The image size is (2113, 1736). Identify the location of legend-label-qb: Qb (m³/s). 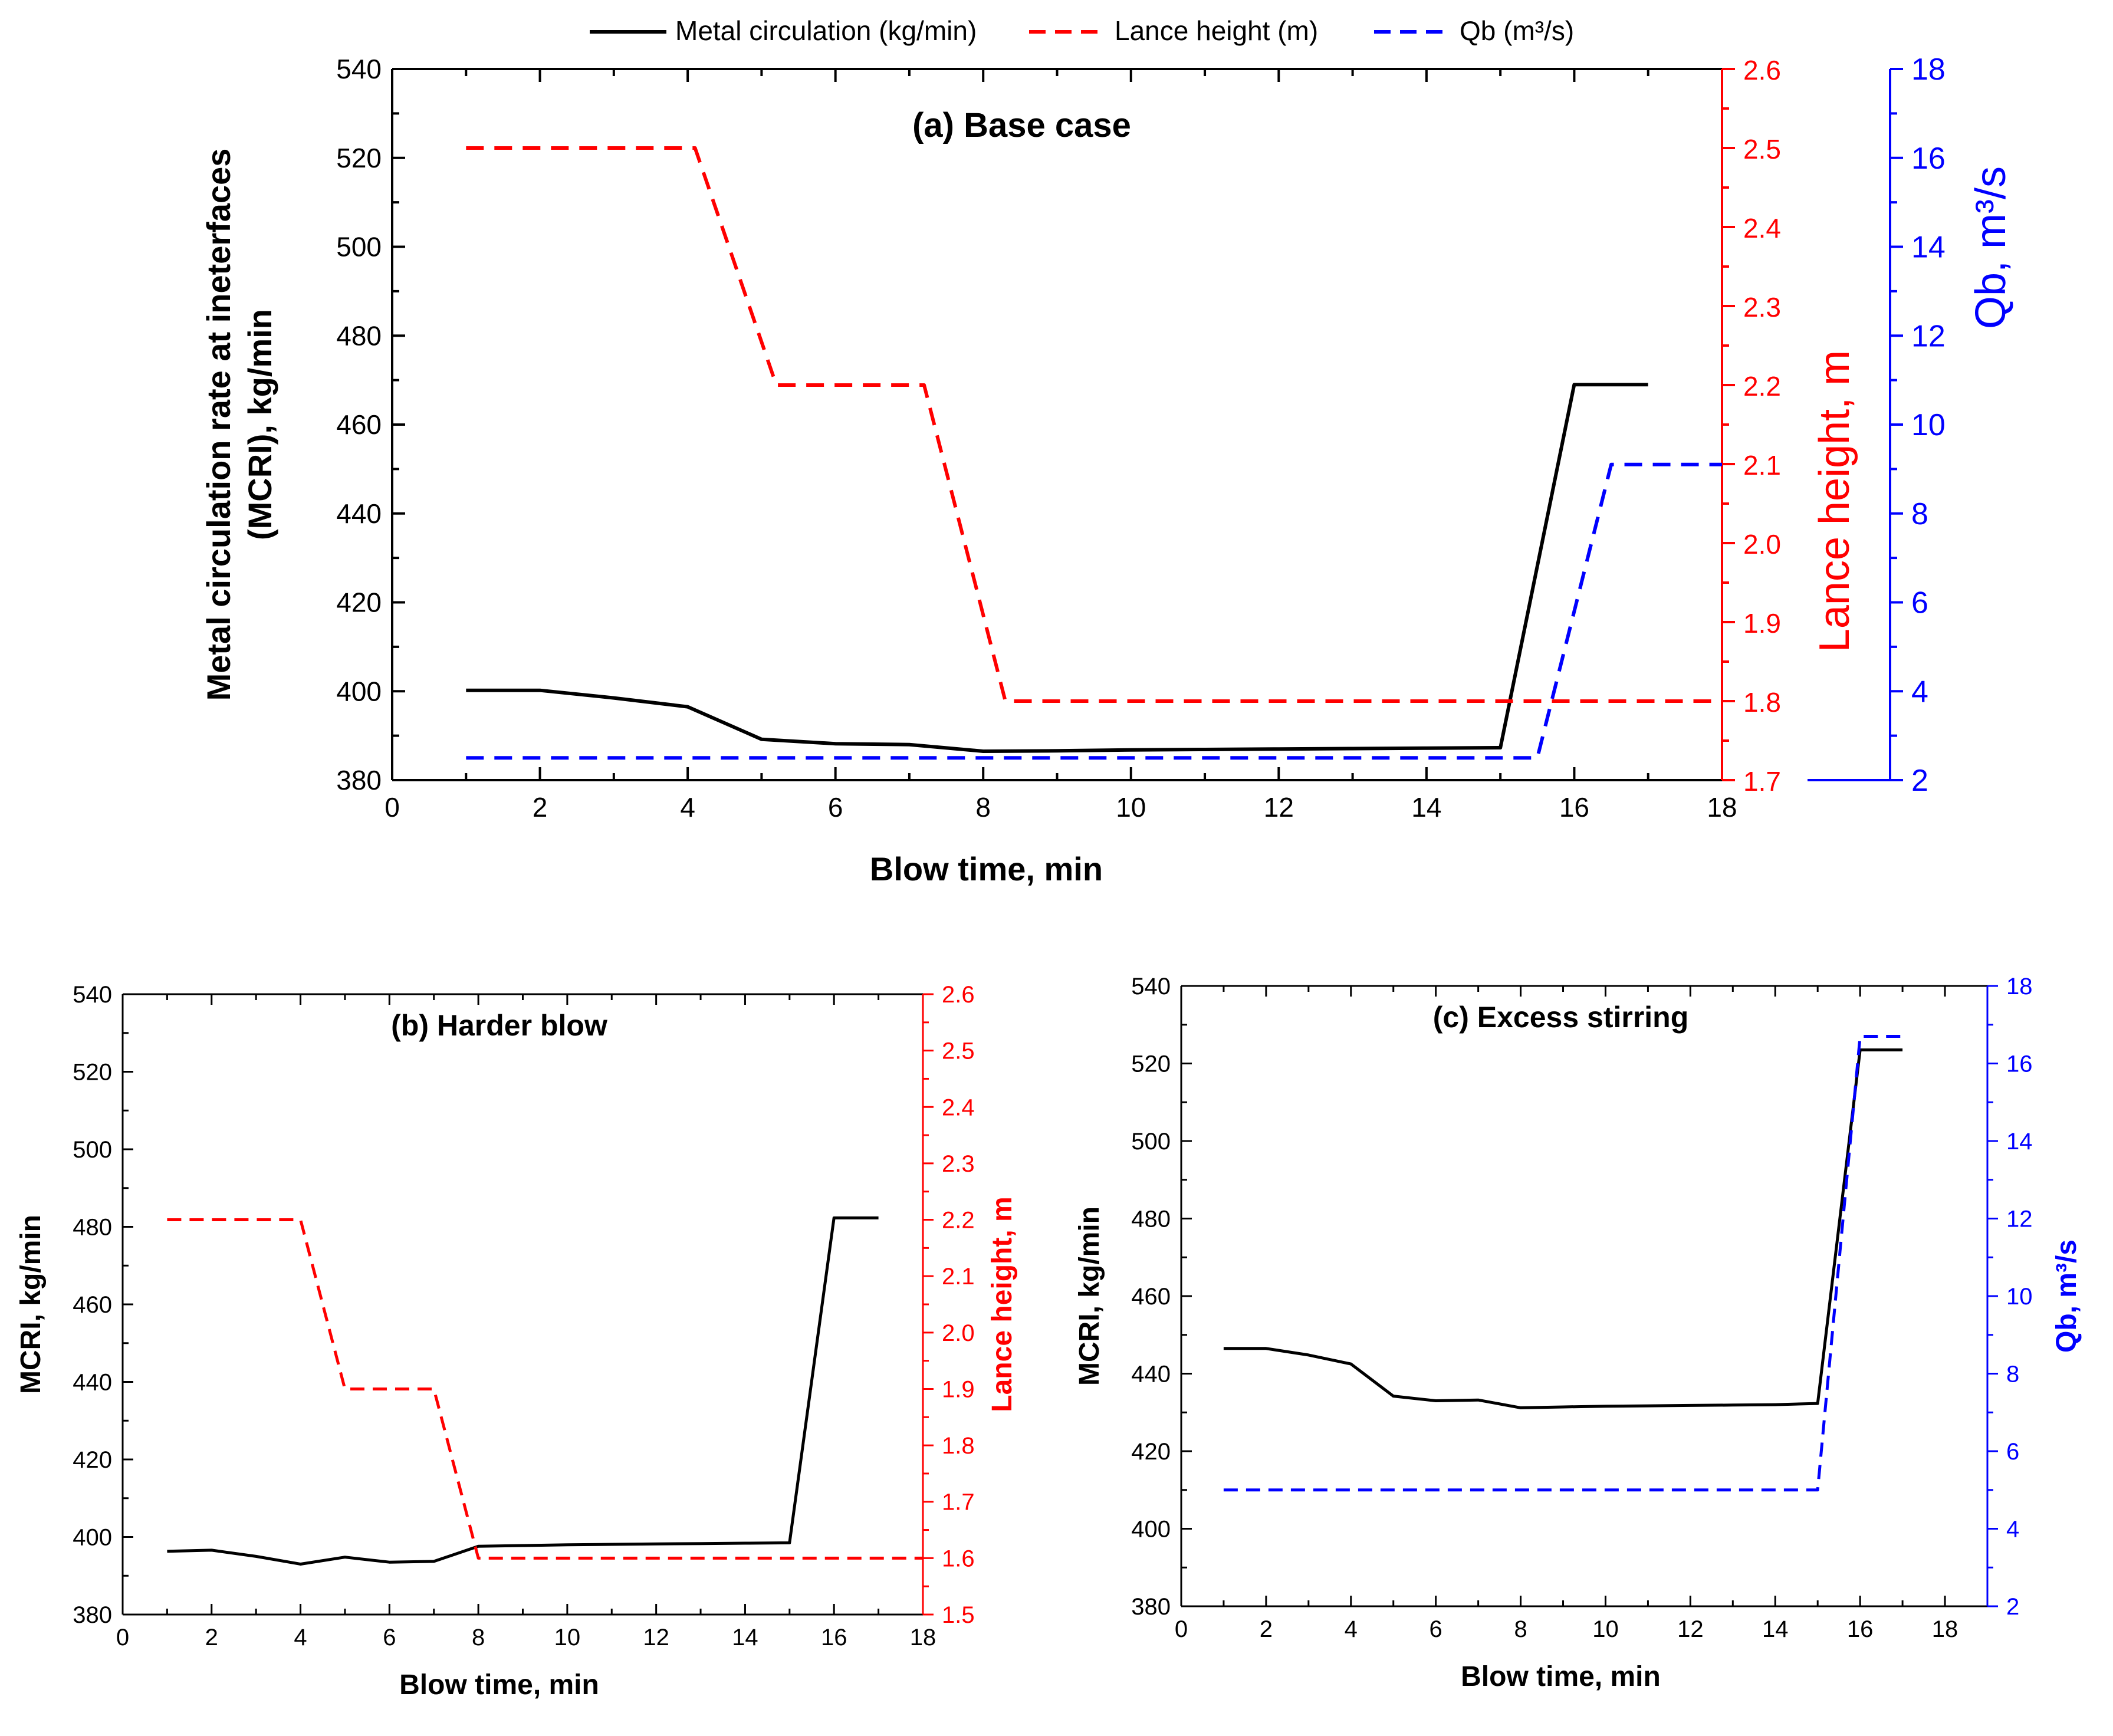
(1517, 30).